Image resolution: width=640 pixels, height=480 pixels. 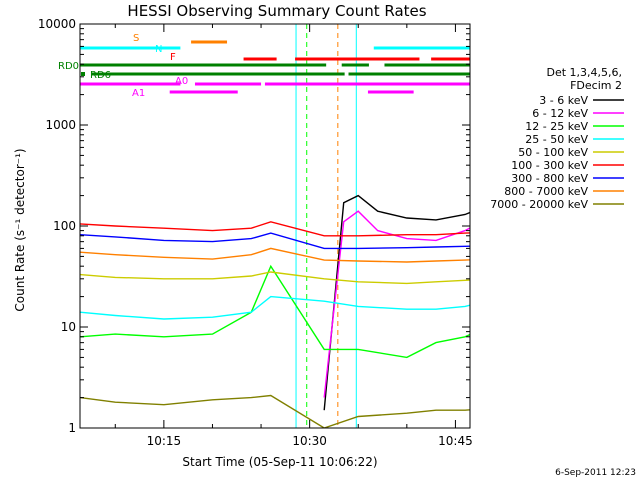 I want to click on flag-label-a0: A0, so click(x=181, y=81).